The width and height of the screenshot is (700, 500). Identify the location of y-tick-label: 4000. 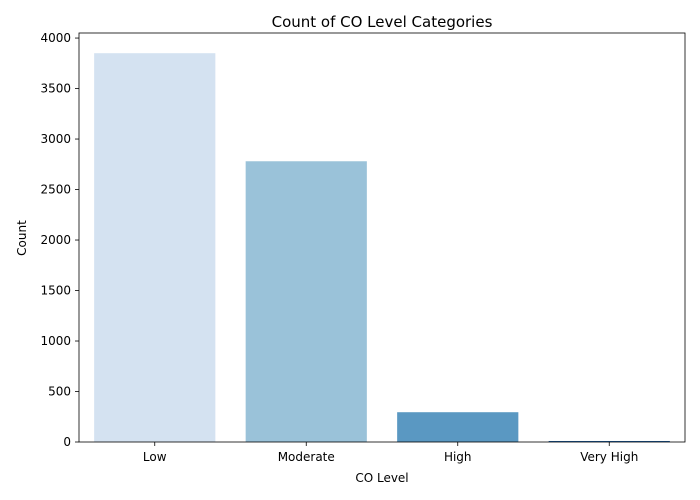
(55, 38).